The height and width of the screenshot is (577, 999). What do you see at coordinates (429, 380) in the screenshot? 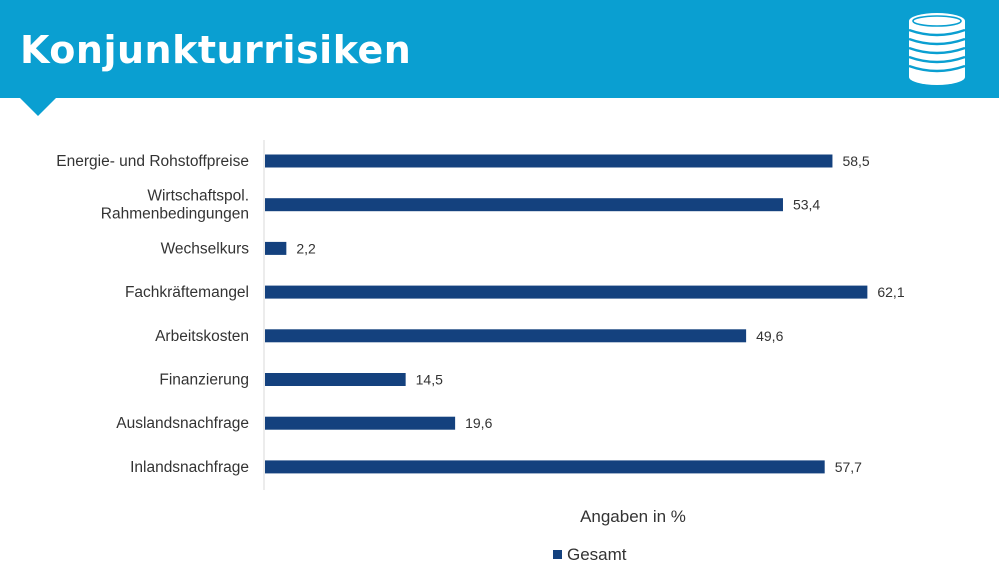
I see `value-label-5: 14,5` at bounding box center [429, 380].